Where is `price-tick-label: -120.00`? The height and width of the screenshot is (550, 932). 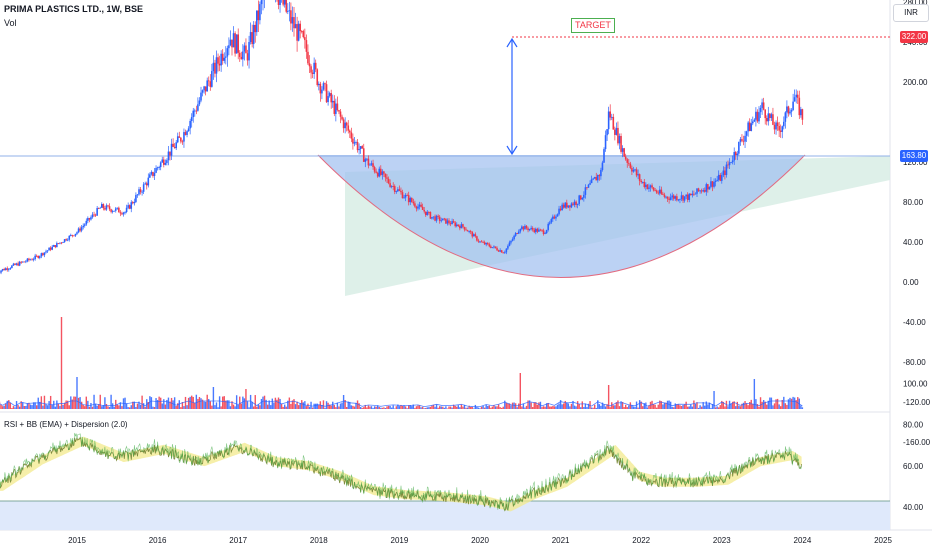
price-tick-label: -120.00 is located at coordinates (917, 402).